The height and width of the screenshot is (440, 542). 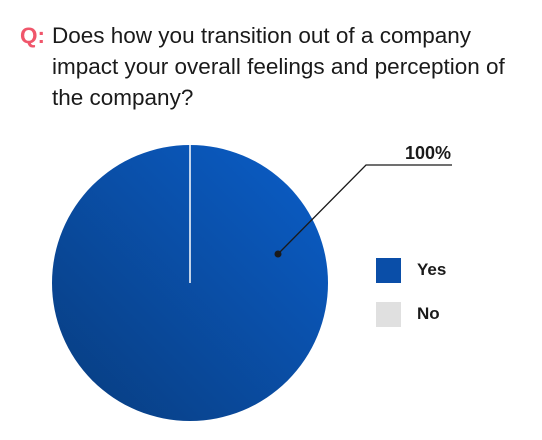 I want to click on data-label-dot, so click(x=278, y=254).